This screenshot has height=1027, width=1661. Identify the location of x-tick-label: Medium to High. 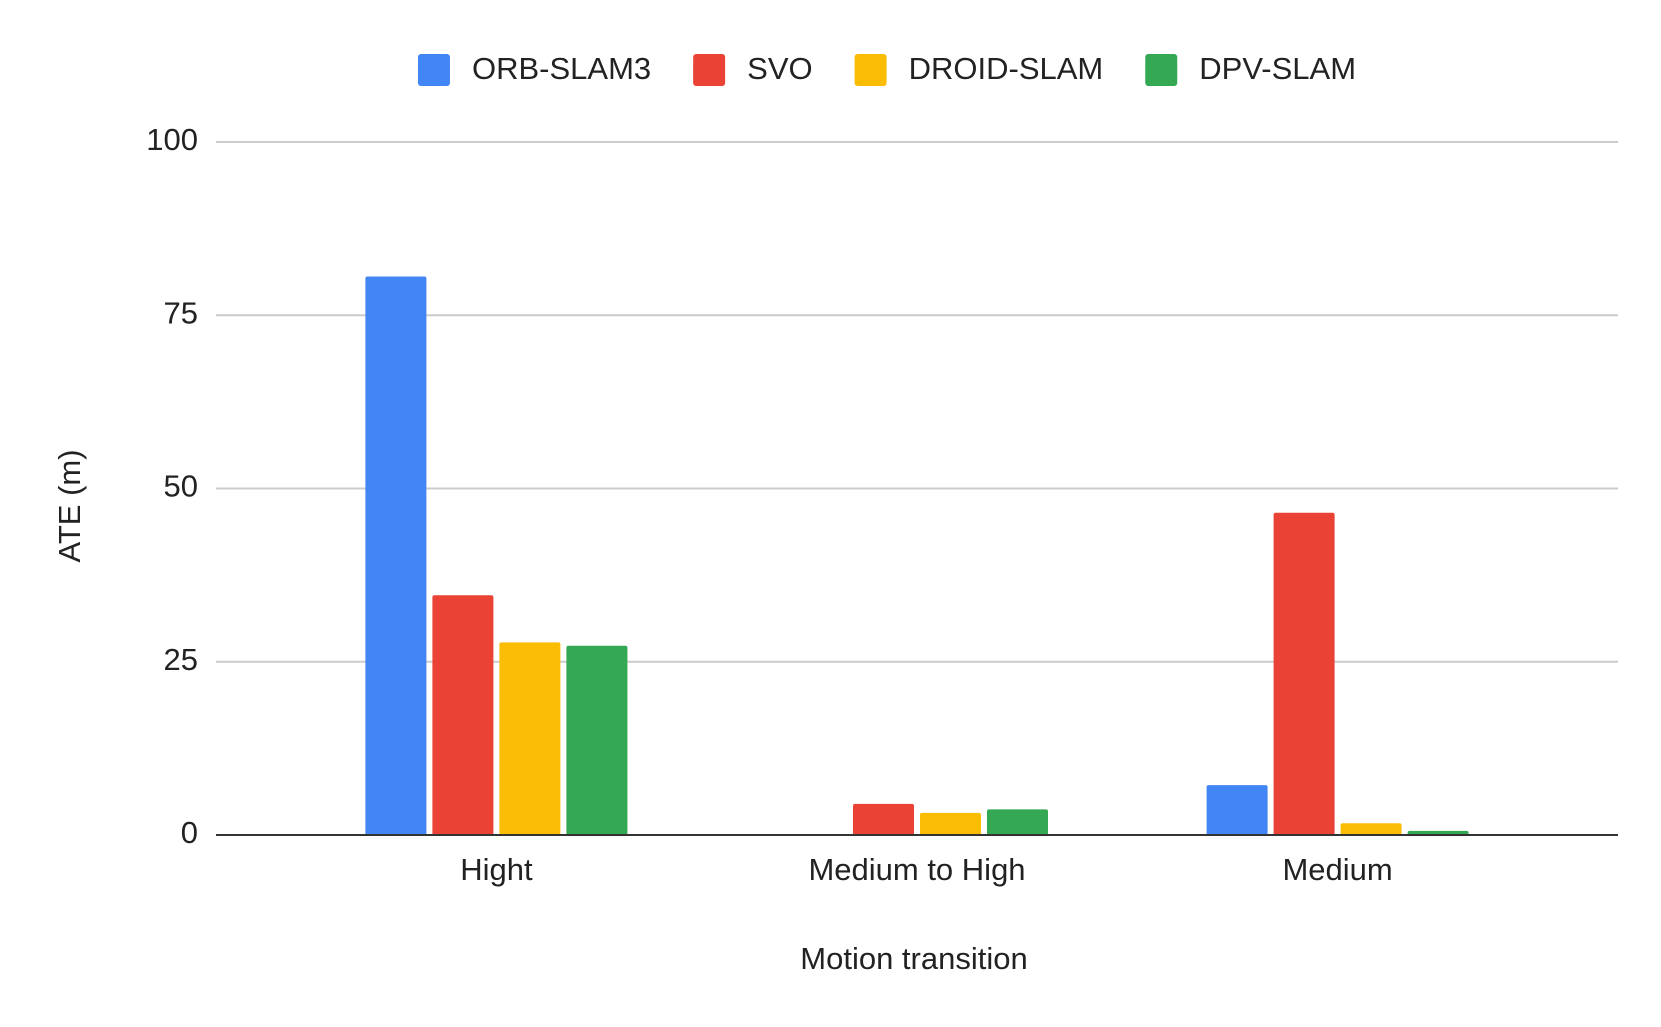
(916, 869).